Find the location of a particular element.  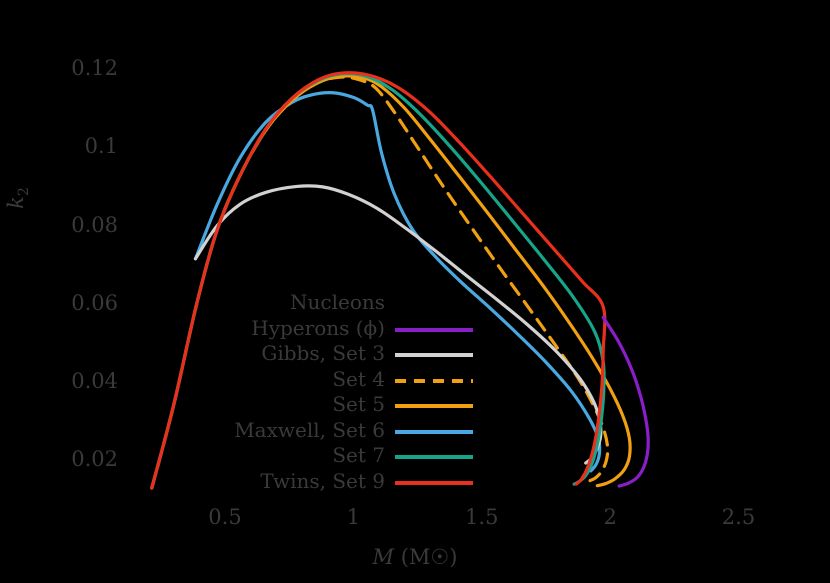

y-tick-label: 0.12 is located at coordinates (94, 68).